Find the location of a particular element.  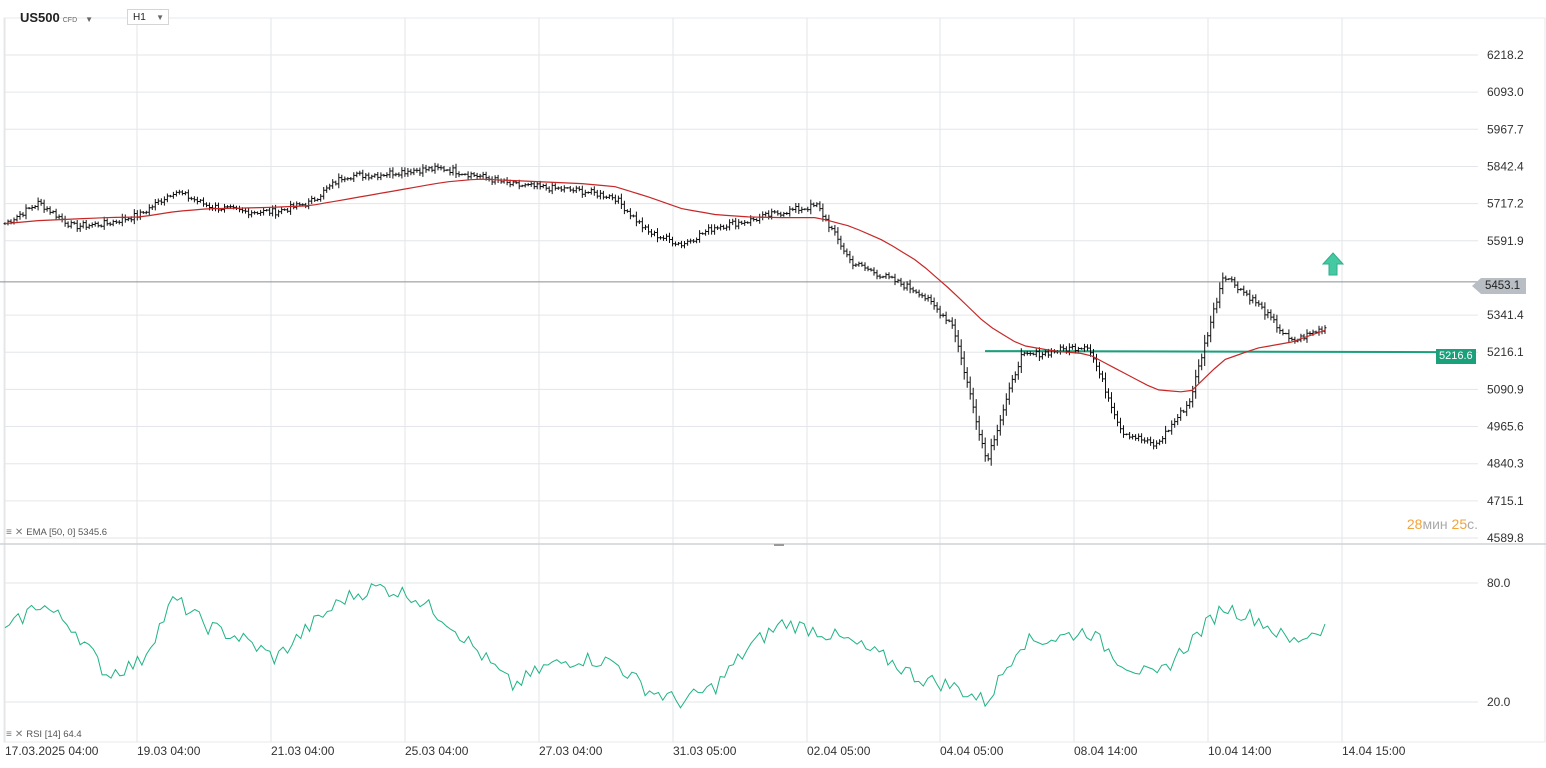

price-axis-label: 5591.9 is located at coordinates (1505, 241).